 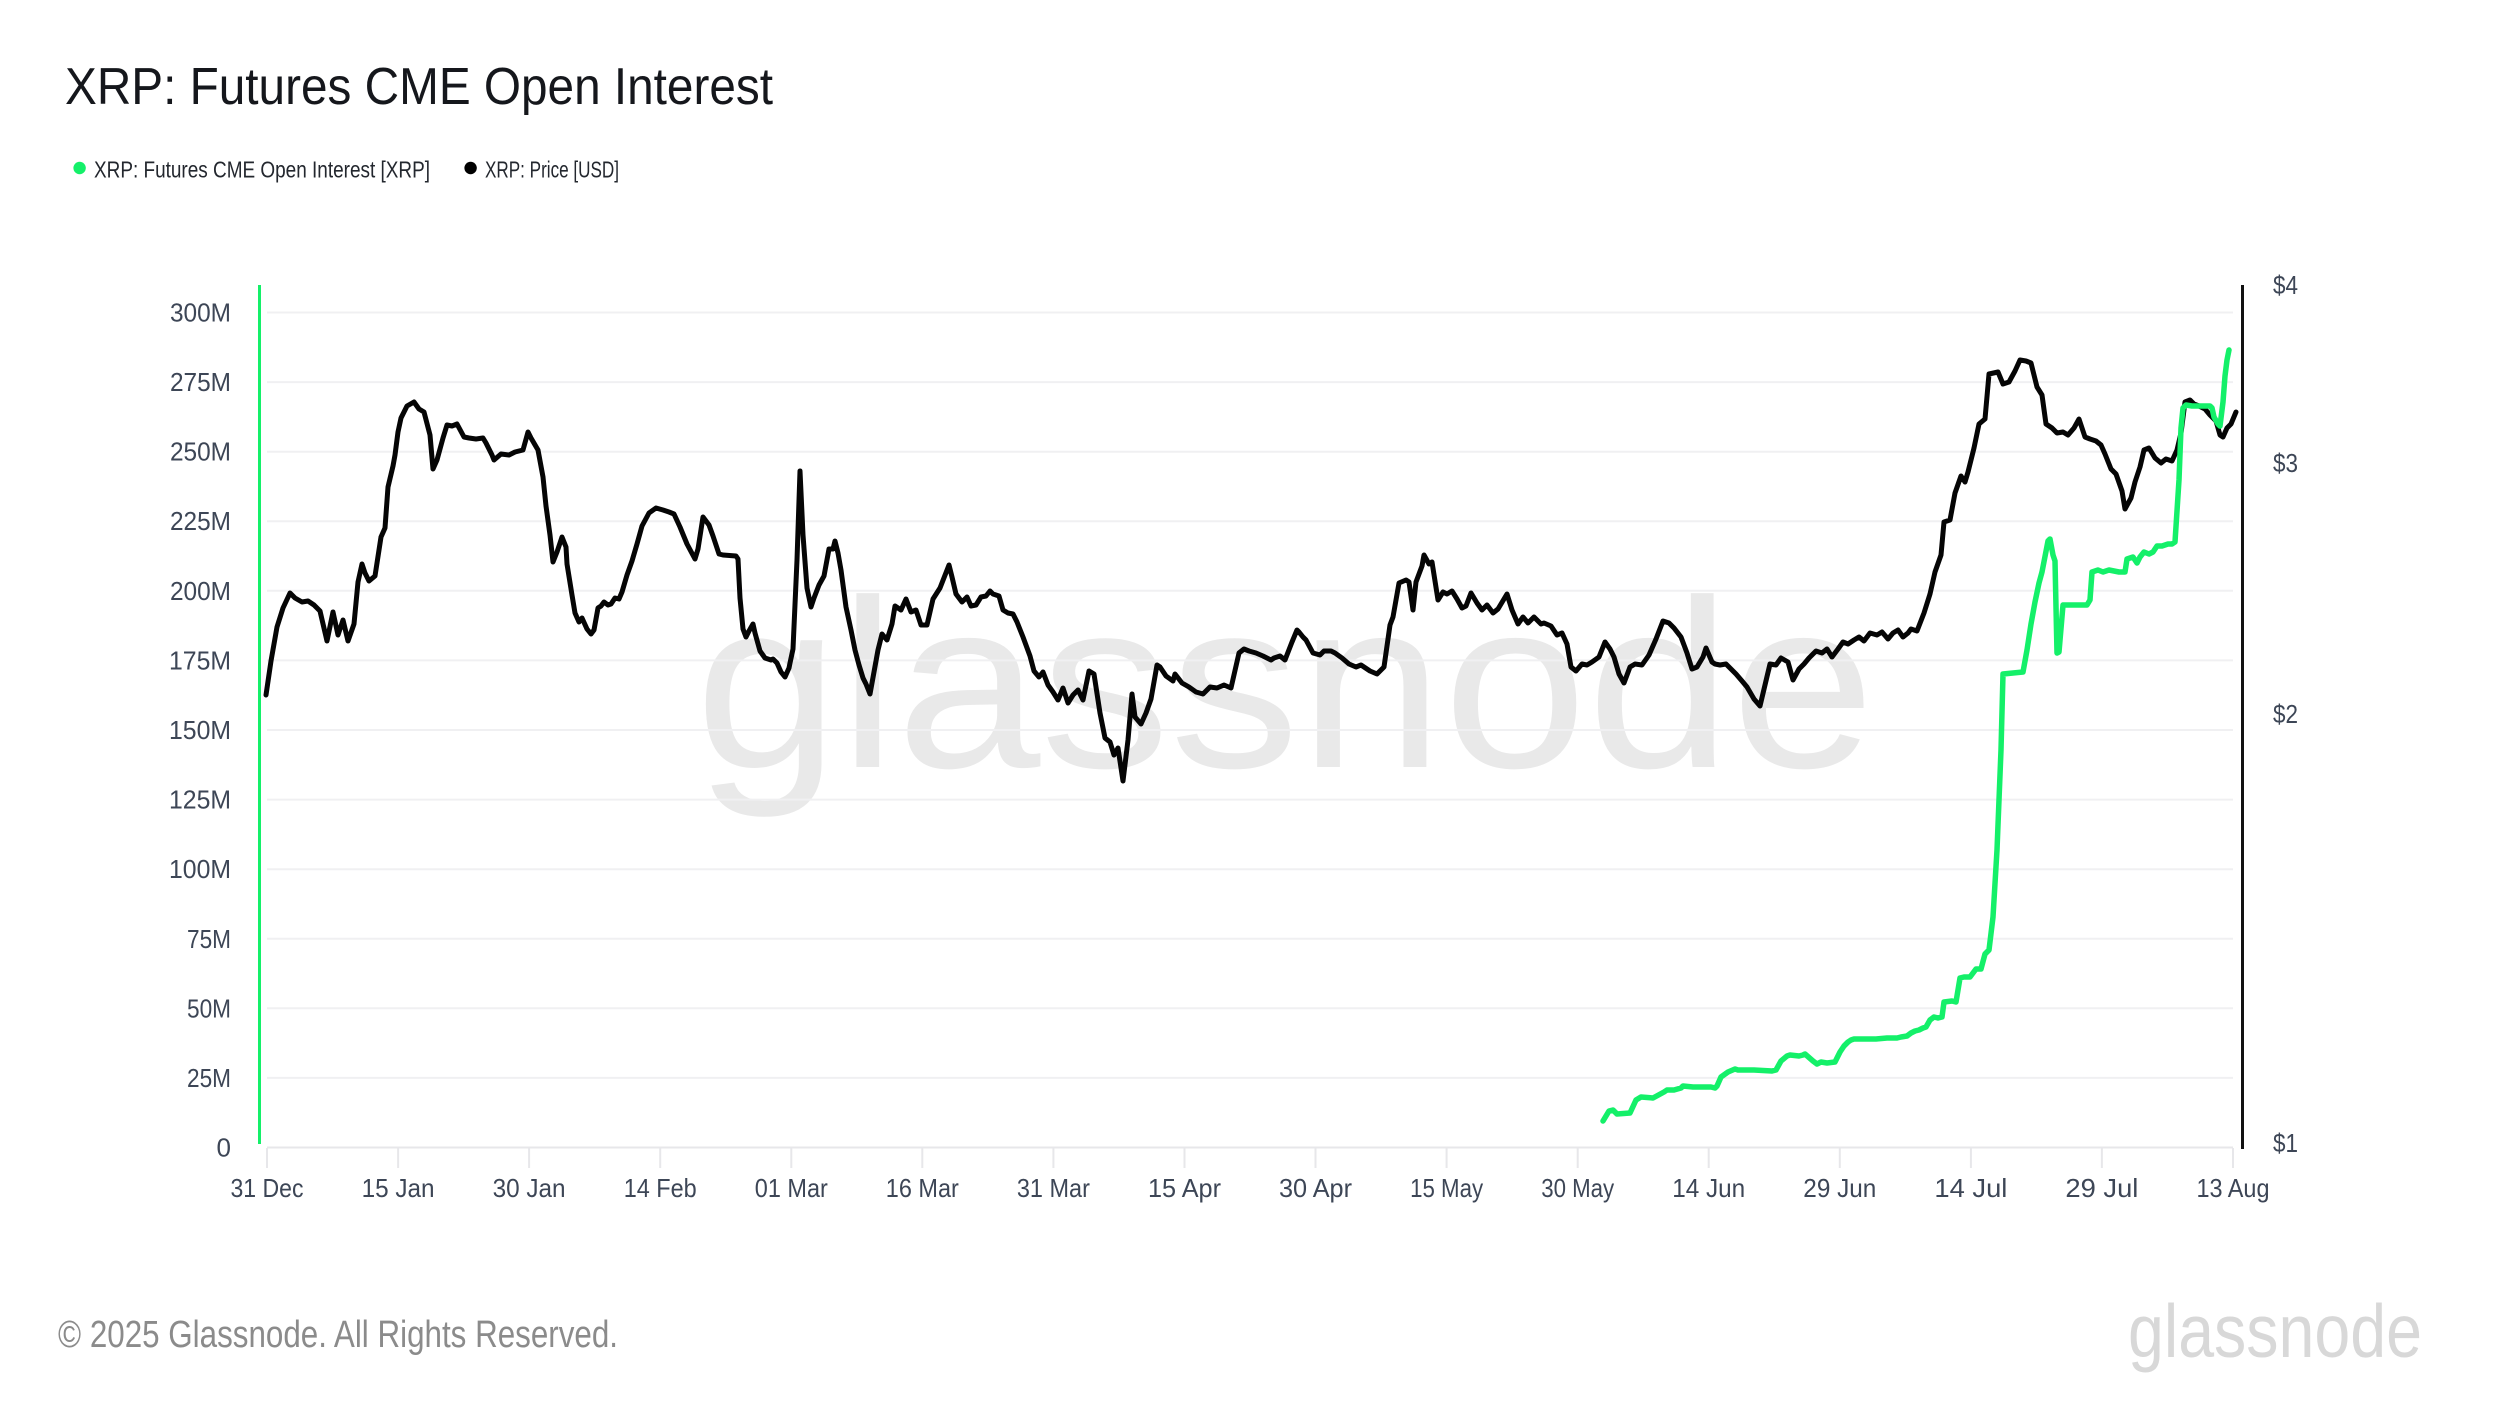 What do you see at coordinates (200, 869) in the screenshot?
I see `svg-text: 100M` at bounding box center [200, 869].